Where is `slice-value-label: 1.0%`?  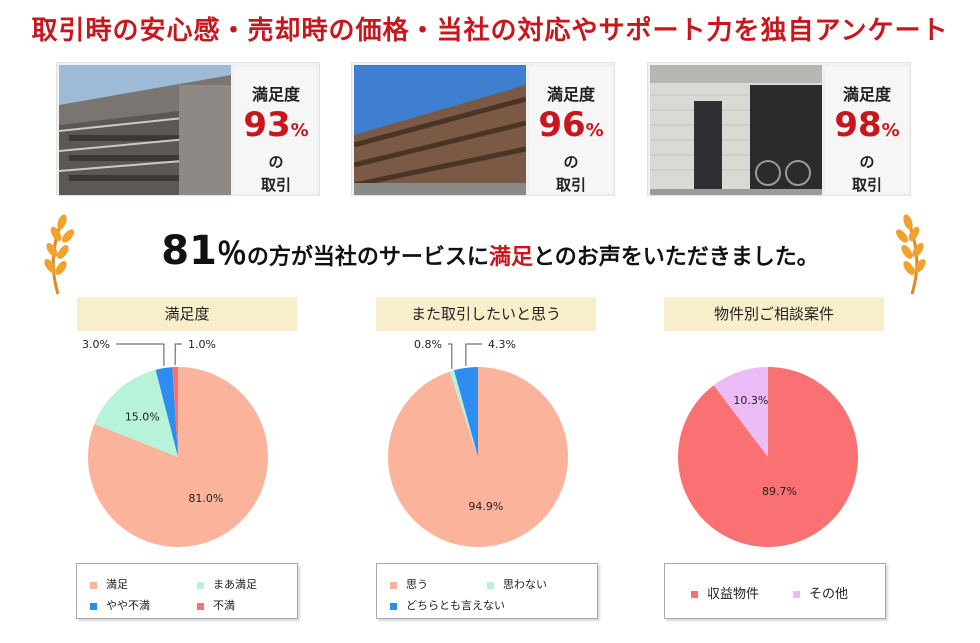 slice-value-label: 1.0% is located at coordinates (202, 344).